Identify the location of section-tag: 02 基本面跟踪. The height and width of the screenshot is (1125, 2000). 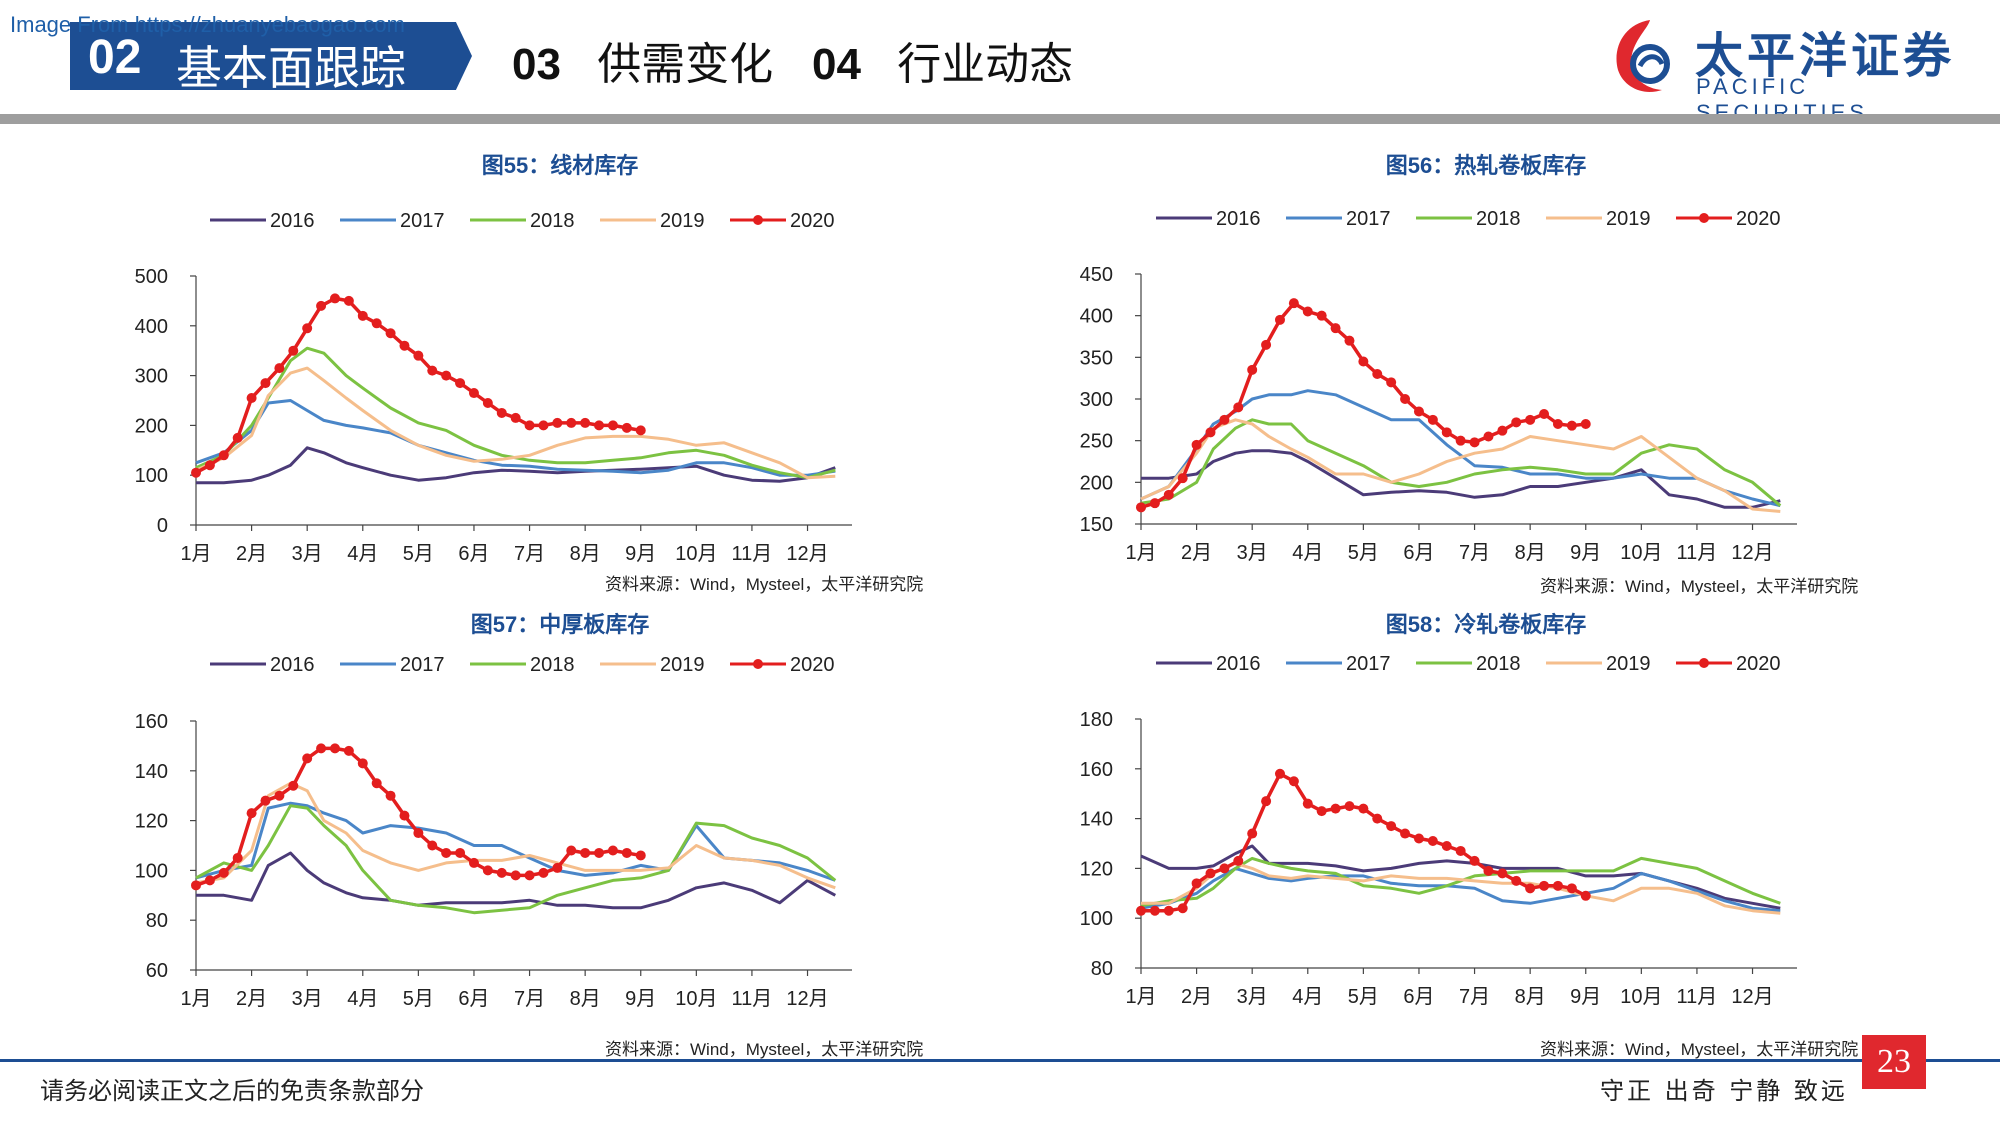
(271, 56).